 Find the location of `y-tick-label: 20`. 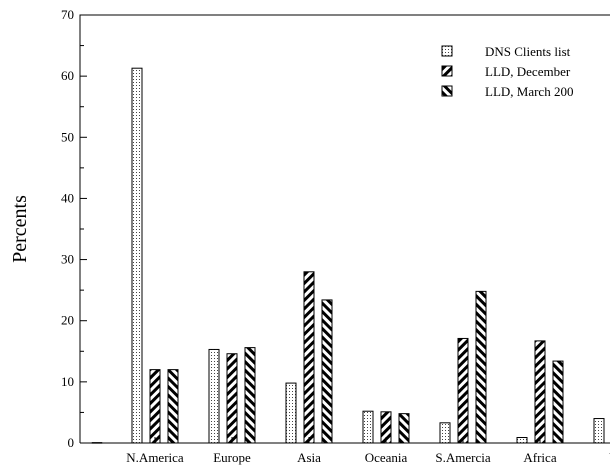

y-tick-label: 20 is located at coordinates (67, 320).